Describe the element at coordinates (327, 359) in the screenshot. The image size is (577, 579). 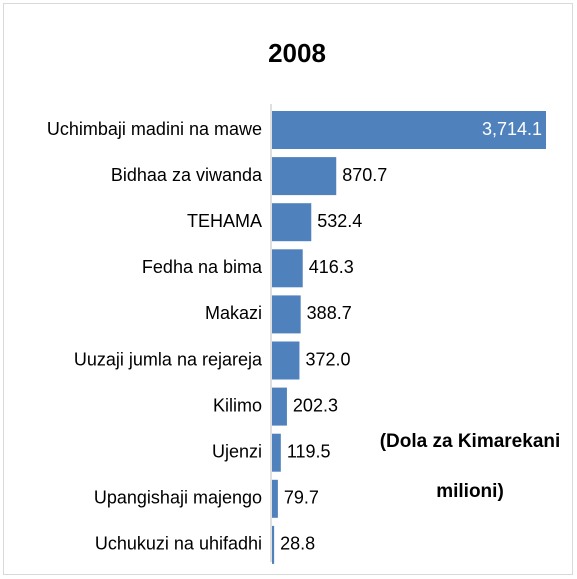
I see `value-label: 372.0` at that location.